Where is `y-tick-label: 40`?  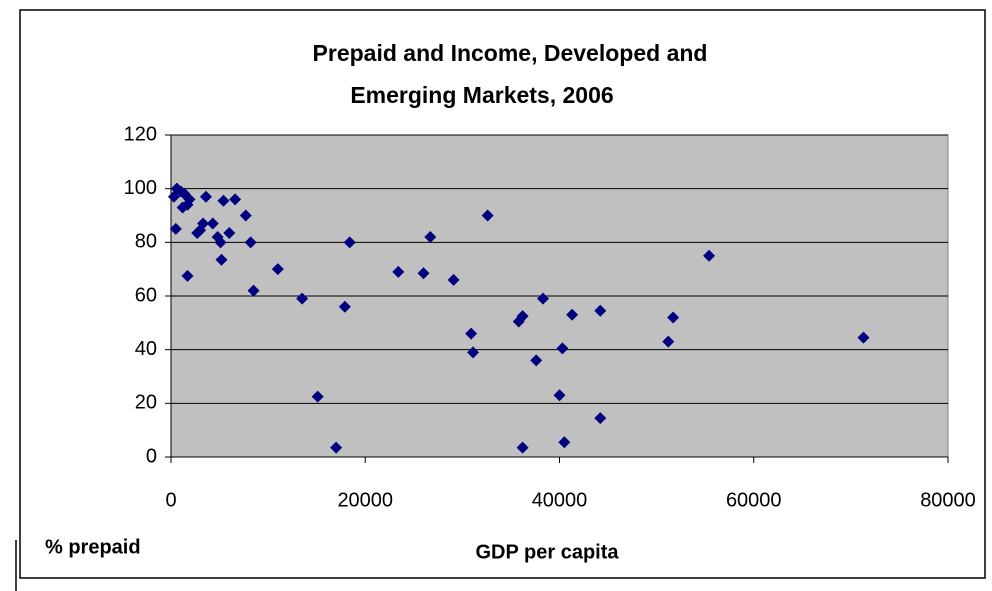 y-tick-label: 40 is located at coordinates (146, 349).